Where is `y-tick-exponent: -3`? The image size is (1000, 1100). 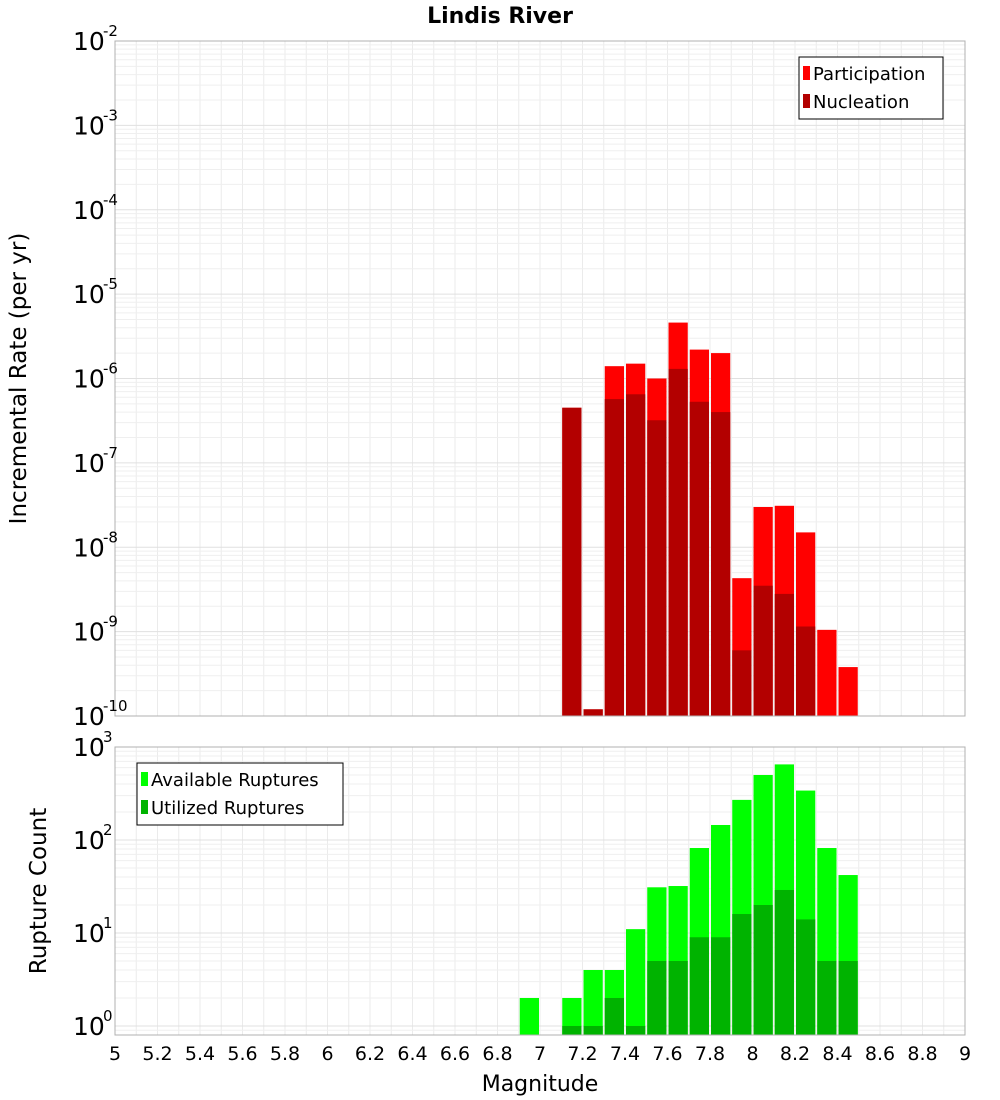
y-tick-exponent: -3 is located at coordinates (110, 115).